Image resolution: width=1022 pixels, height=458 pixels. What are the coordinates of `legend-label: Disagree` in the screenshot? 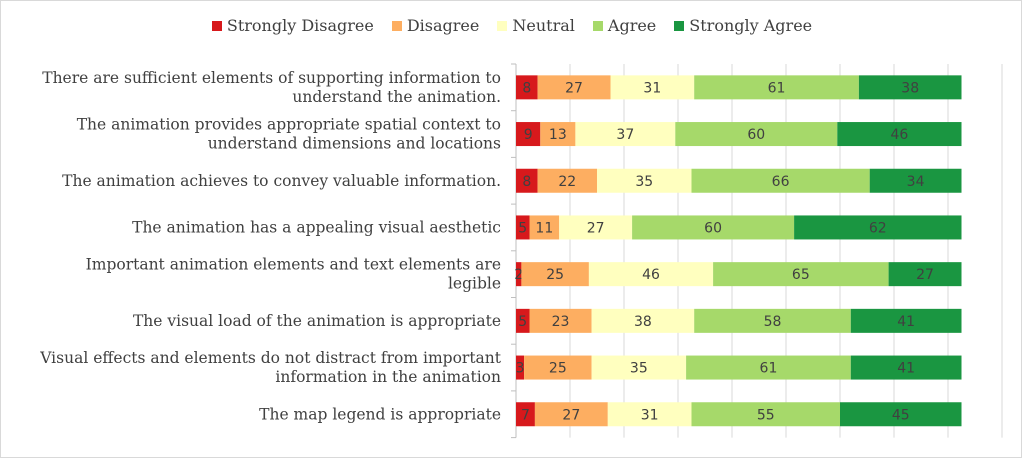 It's located at (443, 25).